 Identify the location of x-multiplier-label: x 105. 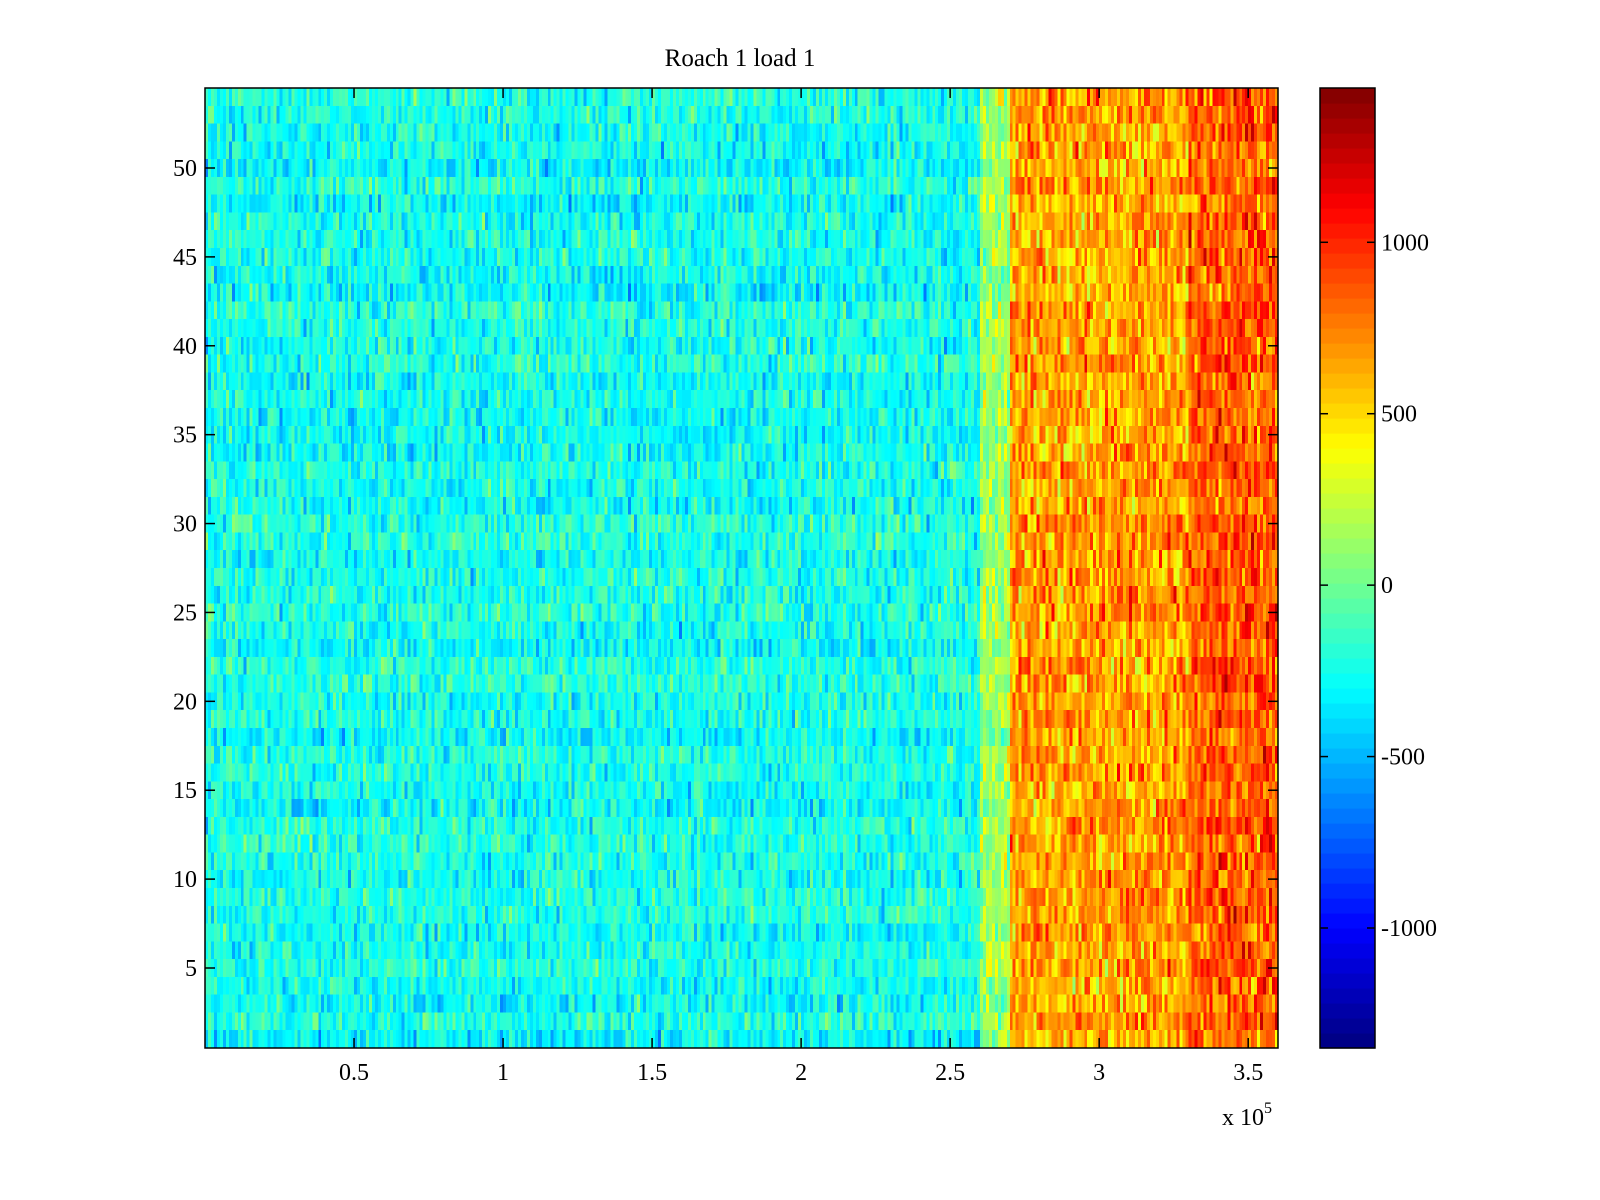
(1247, 1115).